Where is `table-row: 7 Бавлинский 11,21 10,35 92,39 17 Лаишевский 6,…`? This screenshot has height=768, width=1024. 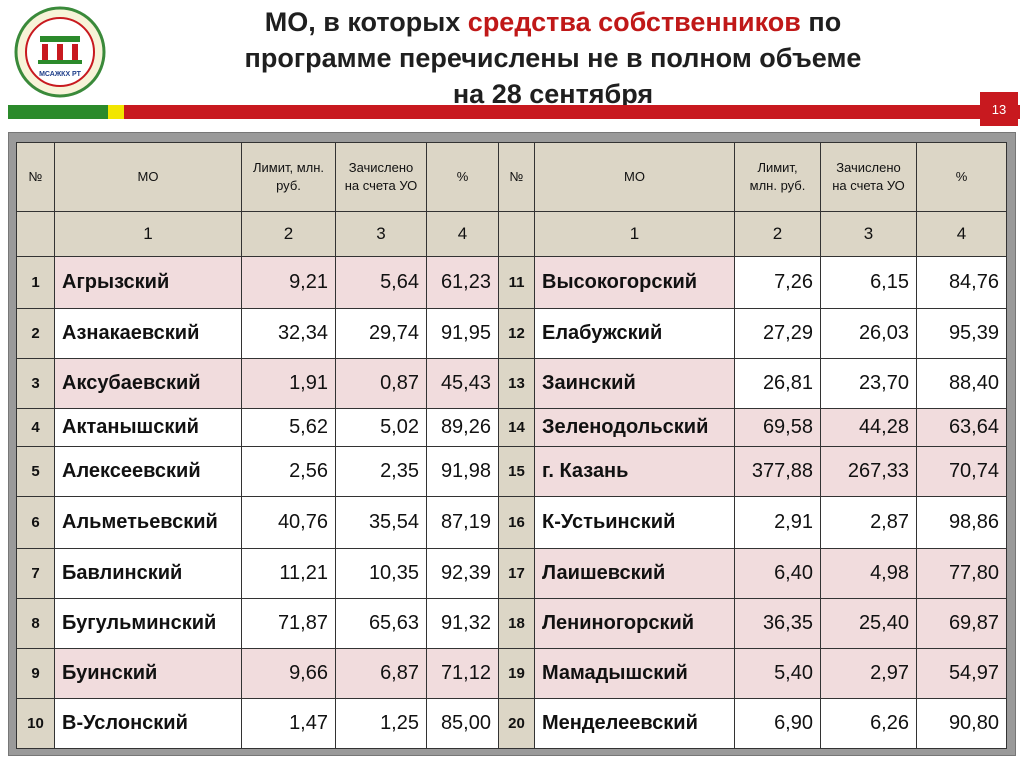 table-row: 7 Бавлинский 11,21 10,35 92,39 17 Лаишевский 6,… is located at coordinates (511, 573).